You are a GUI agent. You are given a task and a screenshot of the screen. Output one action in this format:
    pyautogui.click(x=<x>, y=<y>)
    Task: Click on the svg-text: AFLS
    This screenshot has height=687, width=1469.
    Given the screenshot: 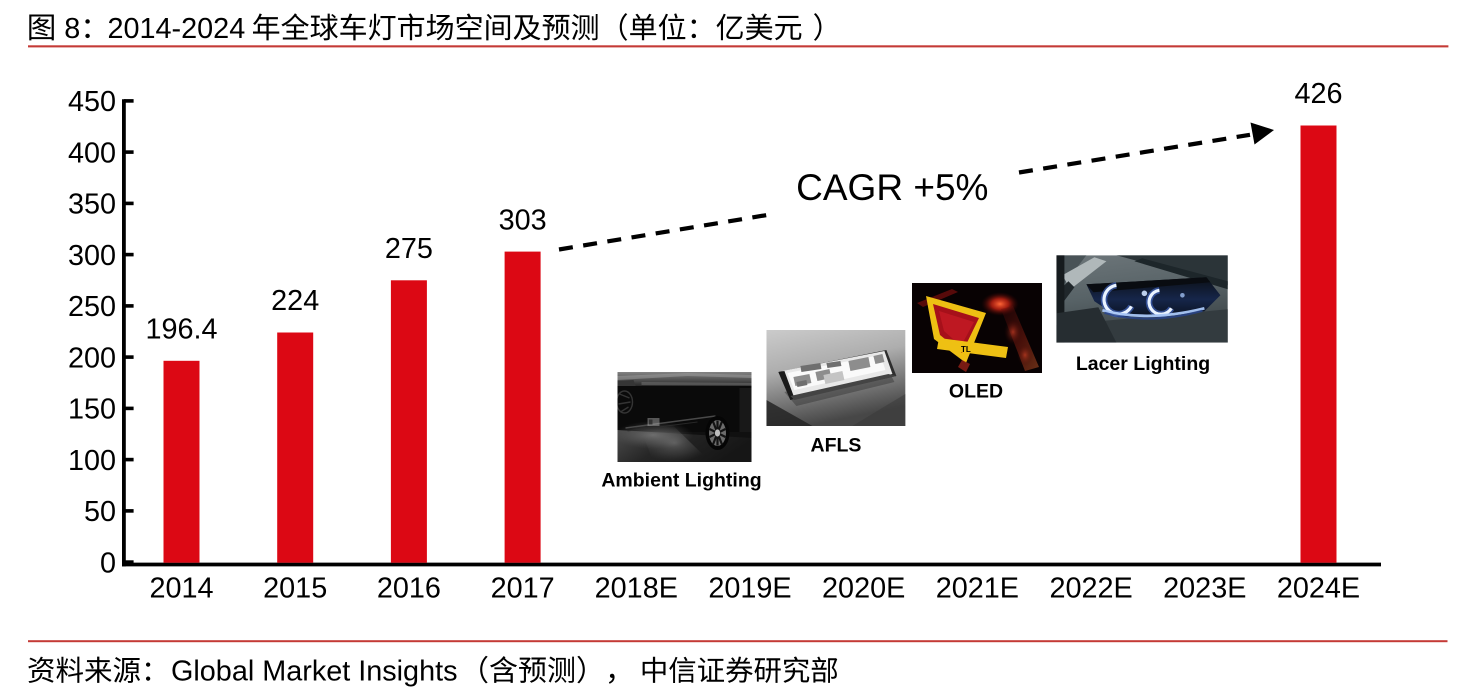 What is the action you would take?
    pyautogui.click(x=836, y=445)
    